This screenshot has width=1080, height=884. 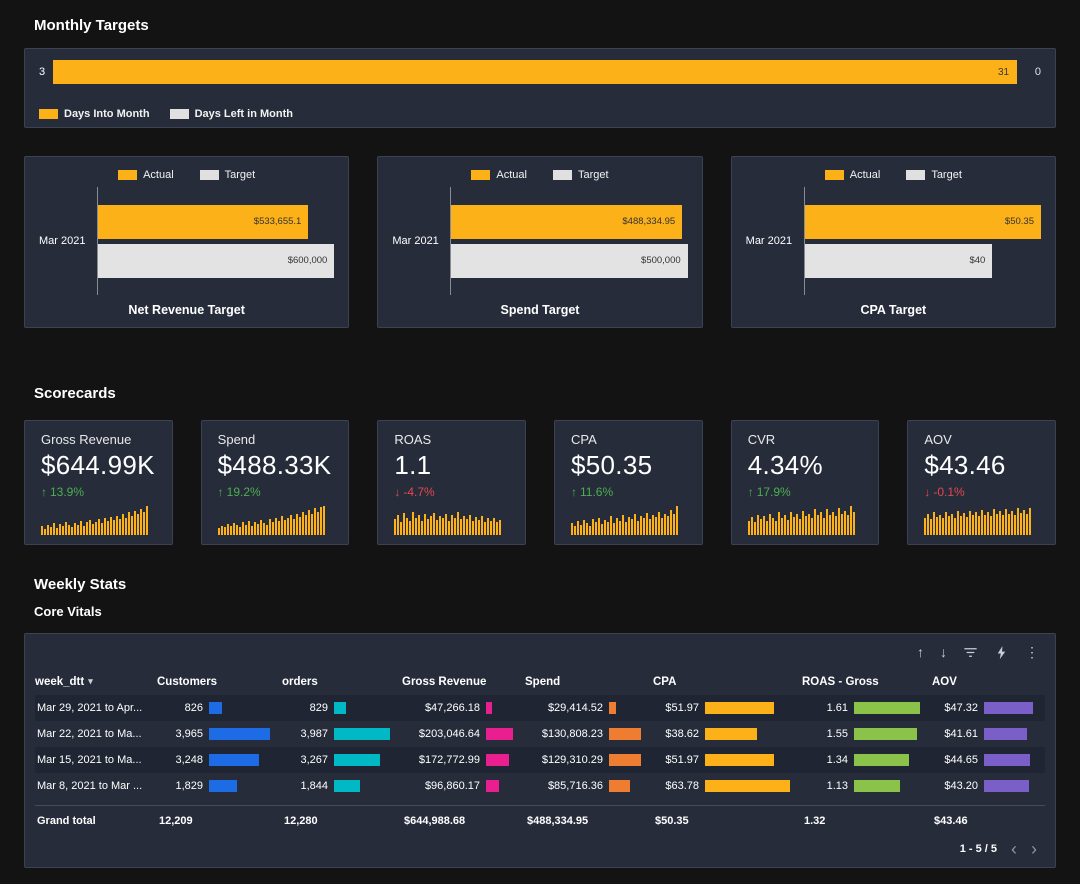 What do you see at coordinates (94, 114) in the screenshot?
I see `legend-item-days-into-month: Days Into Month` at bounding box center [94, 114].